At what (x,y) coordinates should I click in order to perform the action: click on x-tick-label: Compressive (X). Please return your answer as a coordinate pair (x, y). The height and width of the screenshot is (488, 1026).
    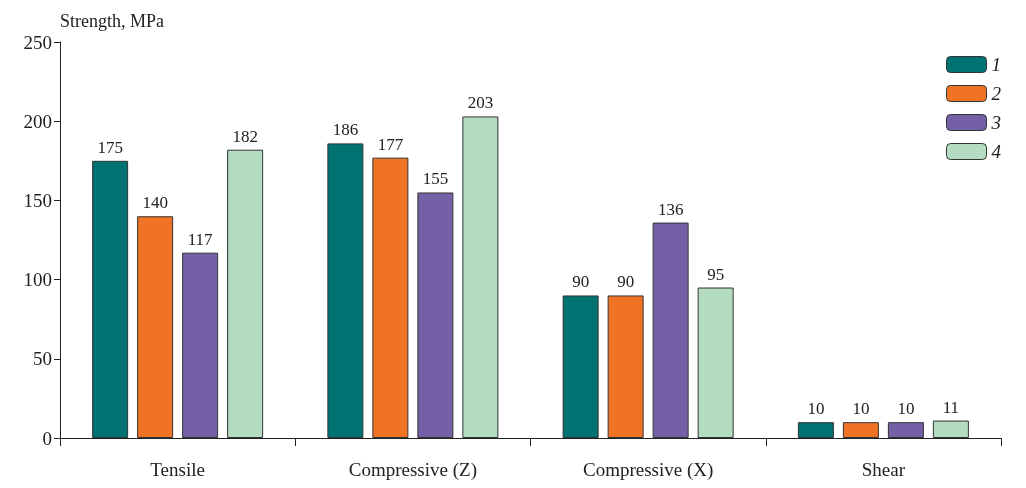
    Looking at the image, I should click on (648, 470).